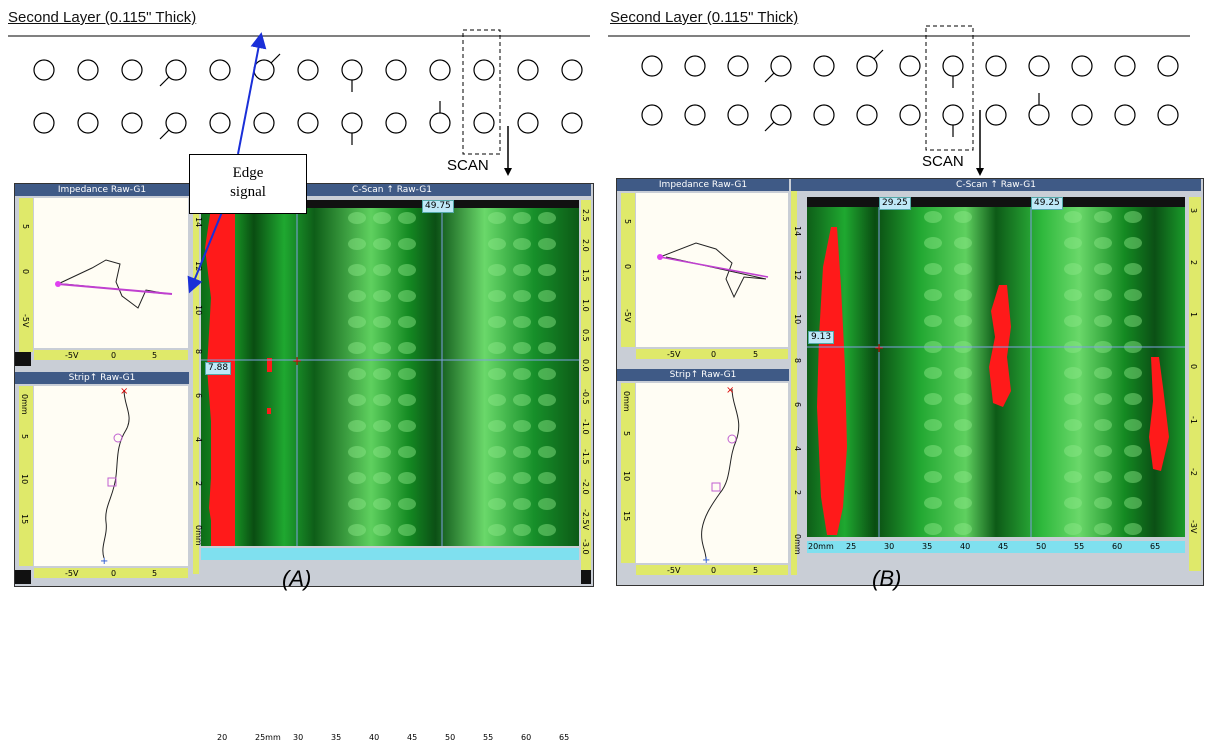 The image size is (1206, 742). I want to click on impedance-x-ruler, so click(712, 354).